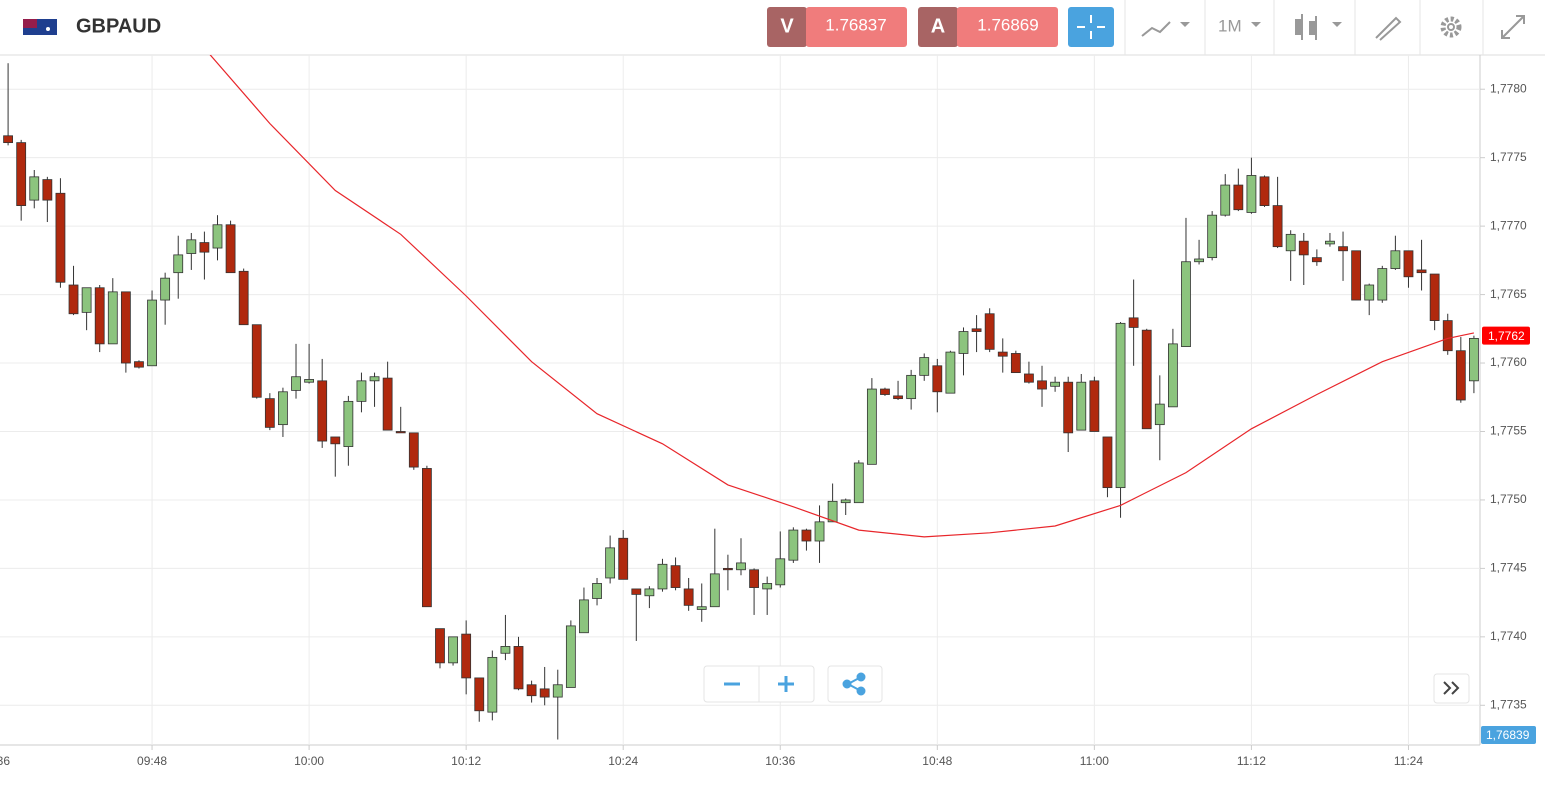 The width and height of the screenshot is (1545, 787). I want to click on sell-label: V, so click(787, 26).